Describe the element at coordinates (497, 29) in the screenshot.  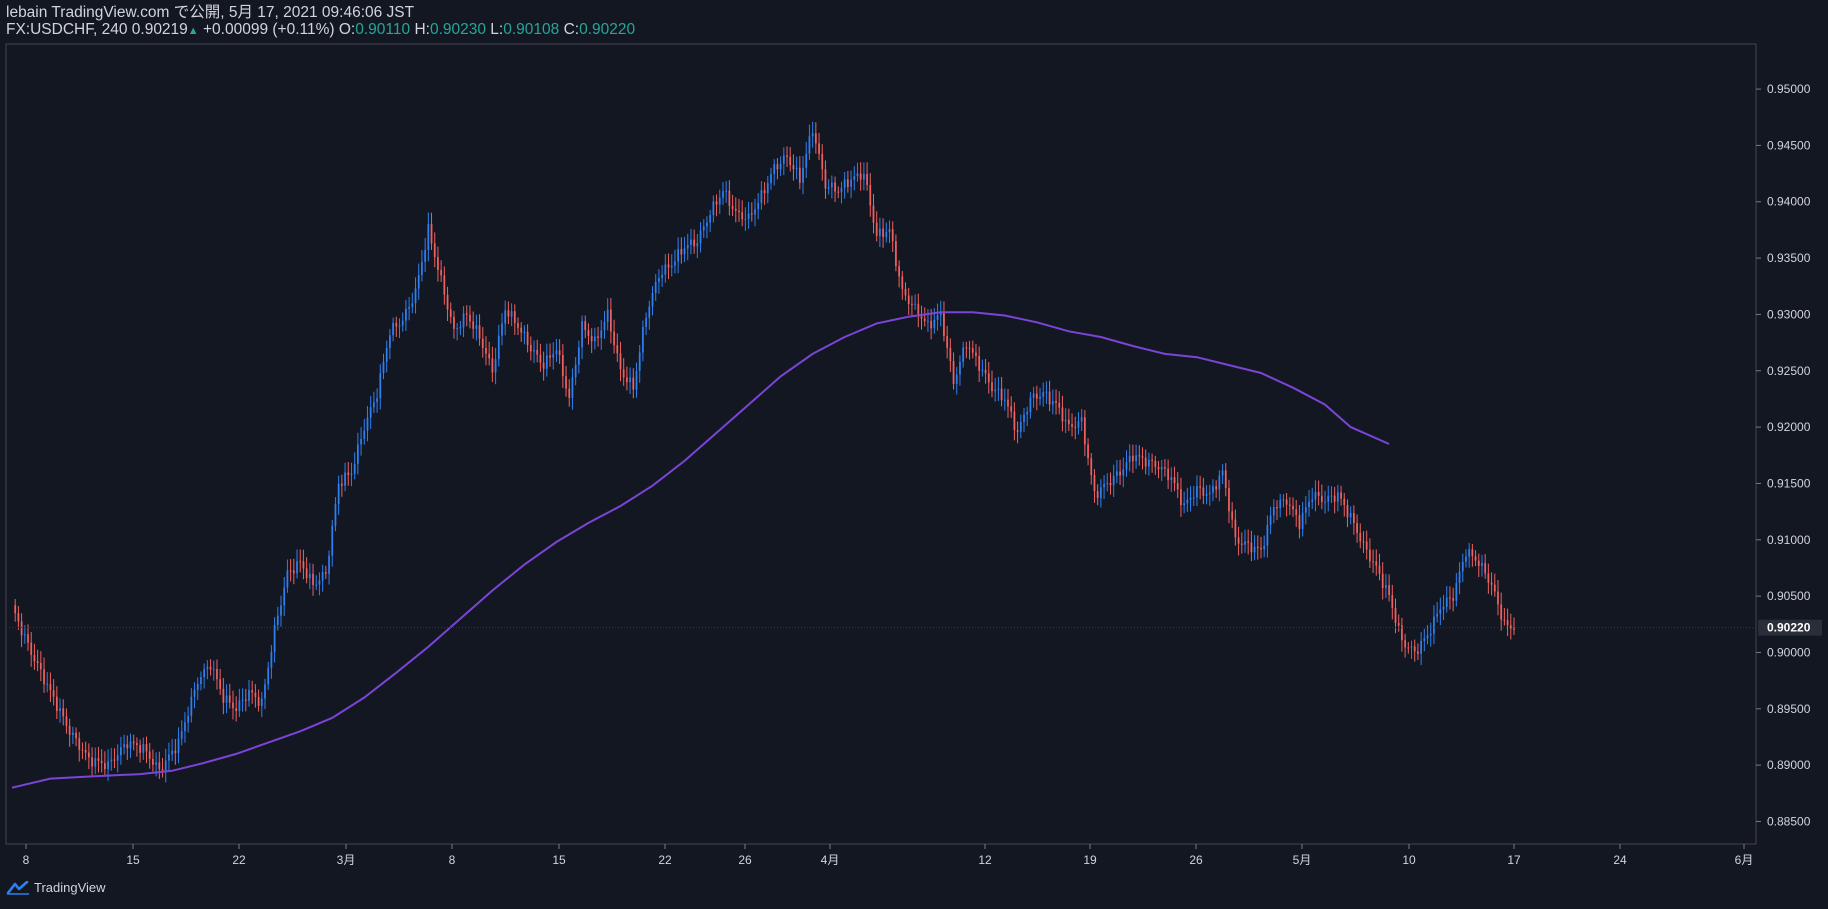
I see `low-label: L:` at that location.